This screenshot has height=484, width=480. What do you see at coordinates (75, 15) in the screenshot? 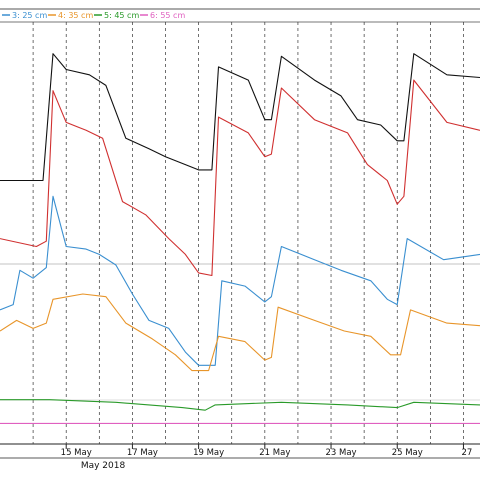
I see `legend-label-2: 4: 35 cm` at bounding box center [75, 15].